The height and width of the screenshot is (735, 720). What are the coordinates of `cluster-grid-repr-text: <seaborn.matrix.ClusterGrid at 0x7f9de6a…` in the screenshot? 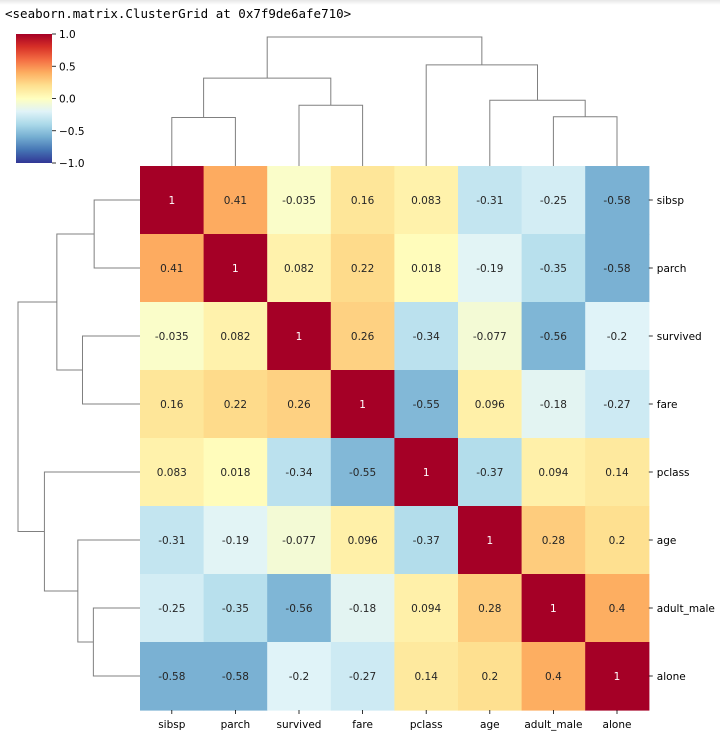 It's located at (178, 13).